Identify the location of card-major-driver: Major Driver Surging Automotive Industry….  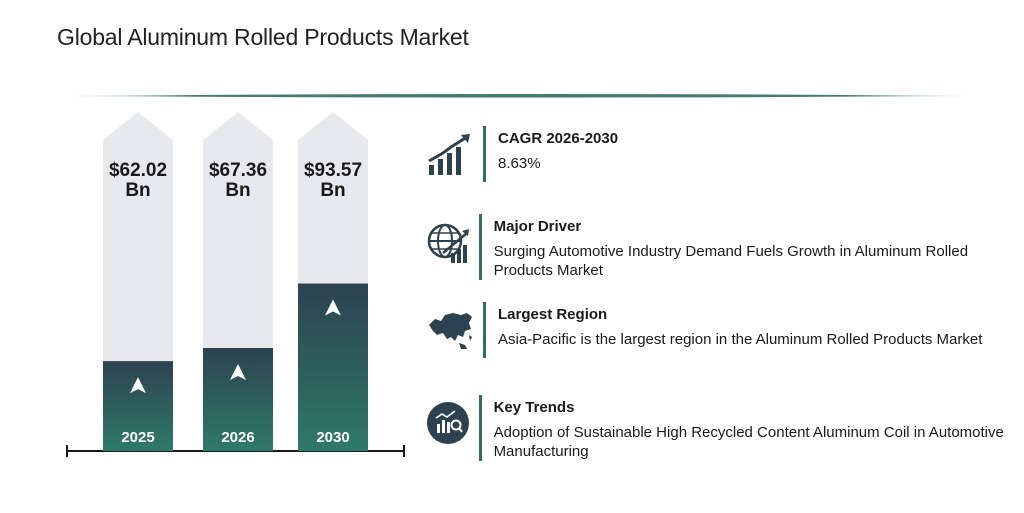
(720, 247).